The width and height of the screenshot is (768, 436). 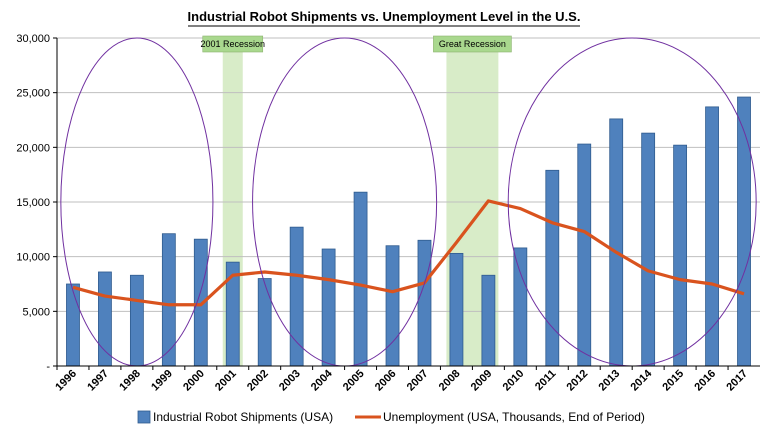 What do you see at coordinates (226, 381) in the screenshot?
I see `x-tick-label: 2001` at bounding box center [226, 381].